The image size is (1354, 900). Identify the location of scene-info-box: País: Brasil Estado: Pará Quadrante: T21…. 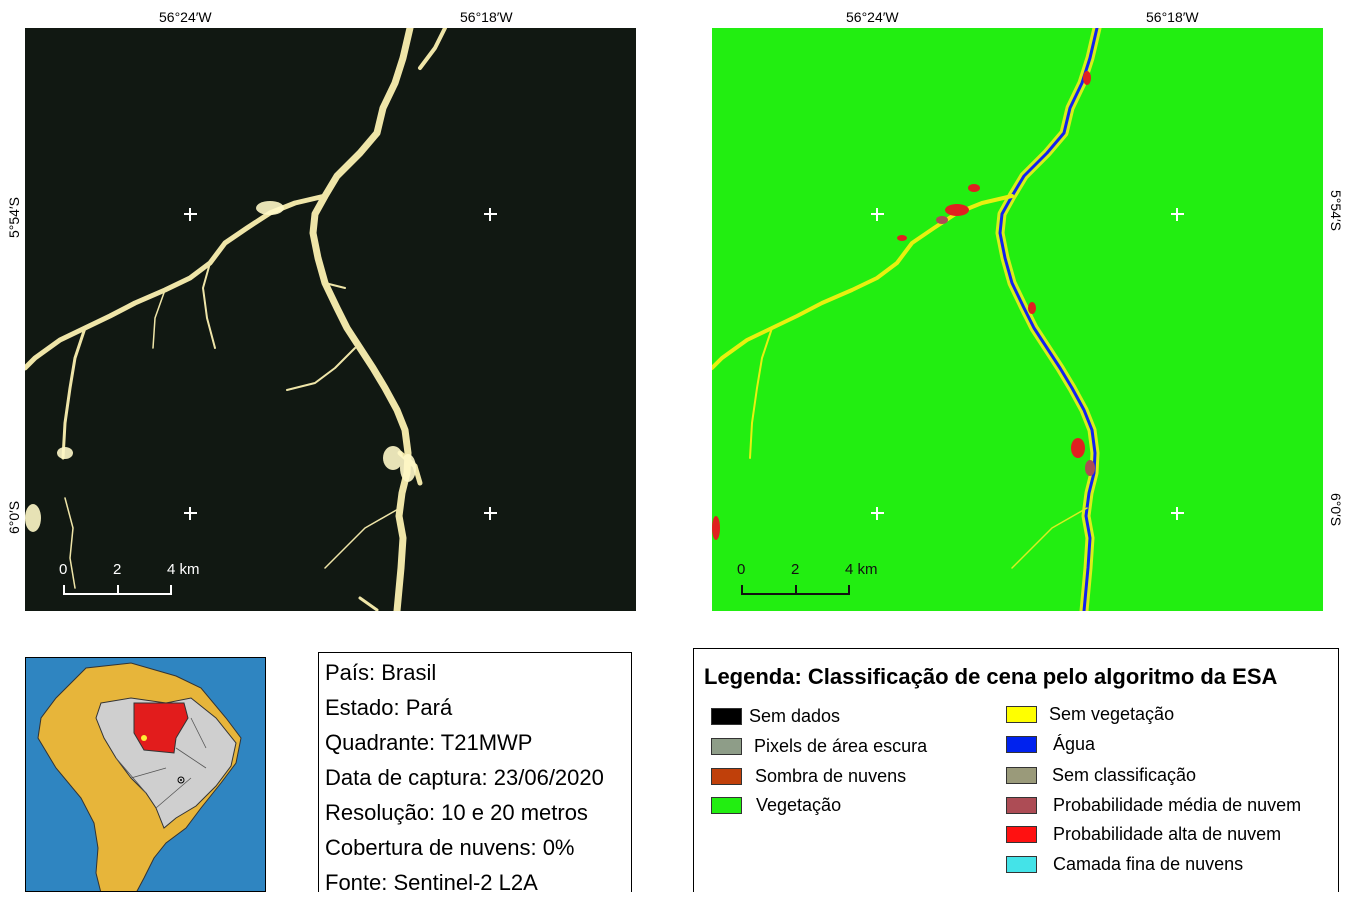
(475, 773).